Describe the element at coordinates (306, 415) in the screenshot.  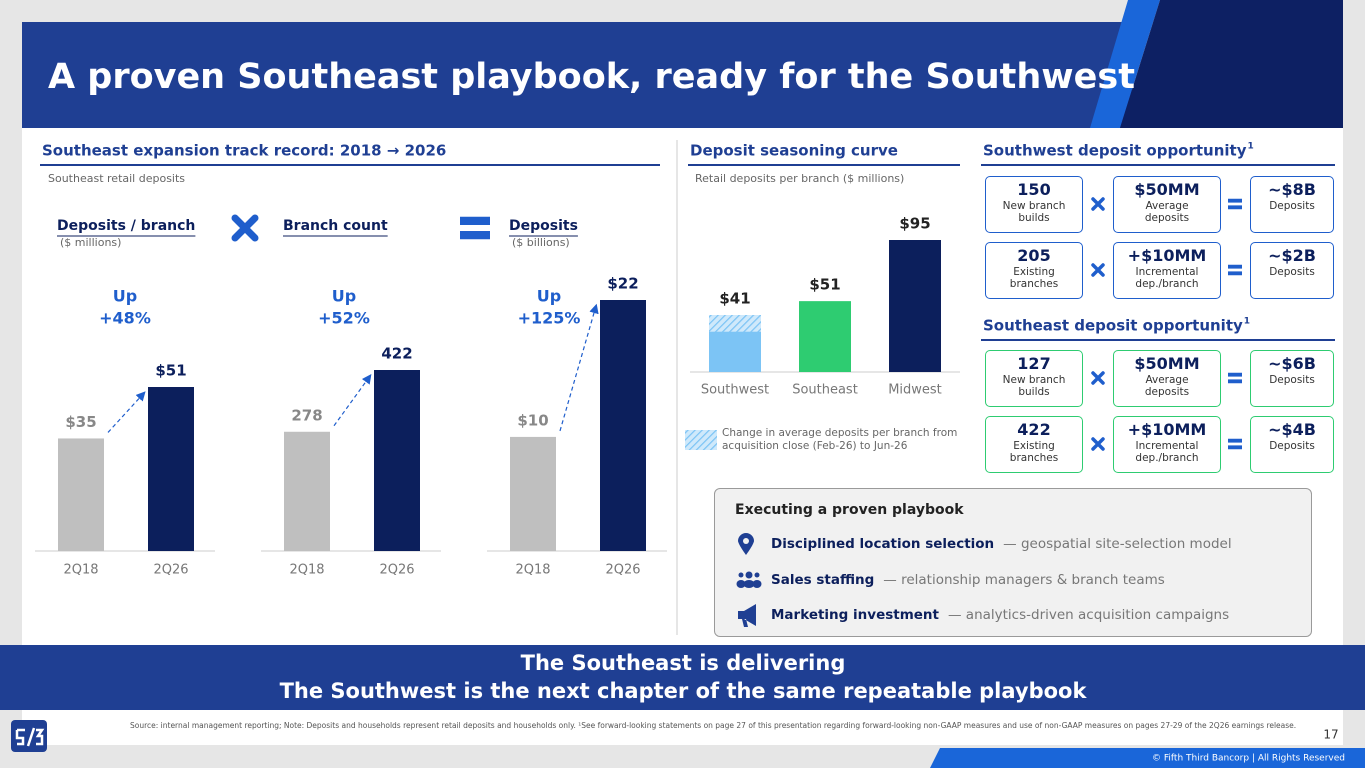
I see `data-label: 278` at that location.